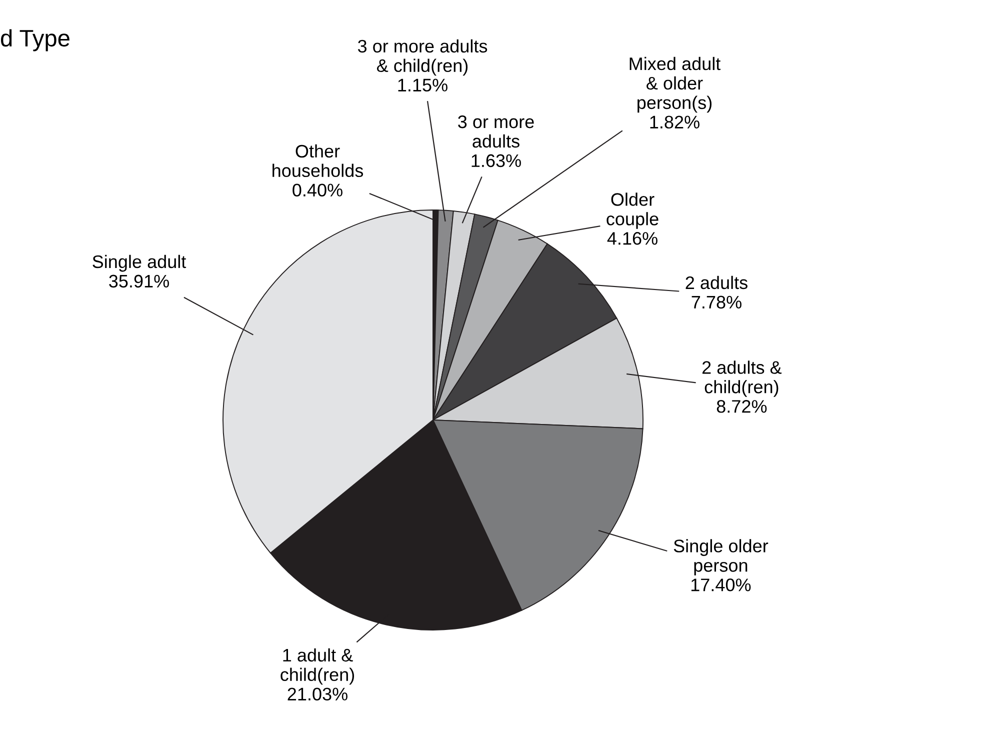 The width and height of the screenshot is (981, 731). What do you see at coordinates (423, 85) in the screenshot?
I see `data-label: 1.15%` at bounding box center [423, 85].